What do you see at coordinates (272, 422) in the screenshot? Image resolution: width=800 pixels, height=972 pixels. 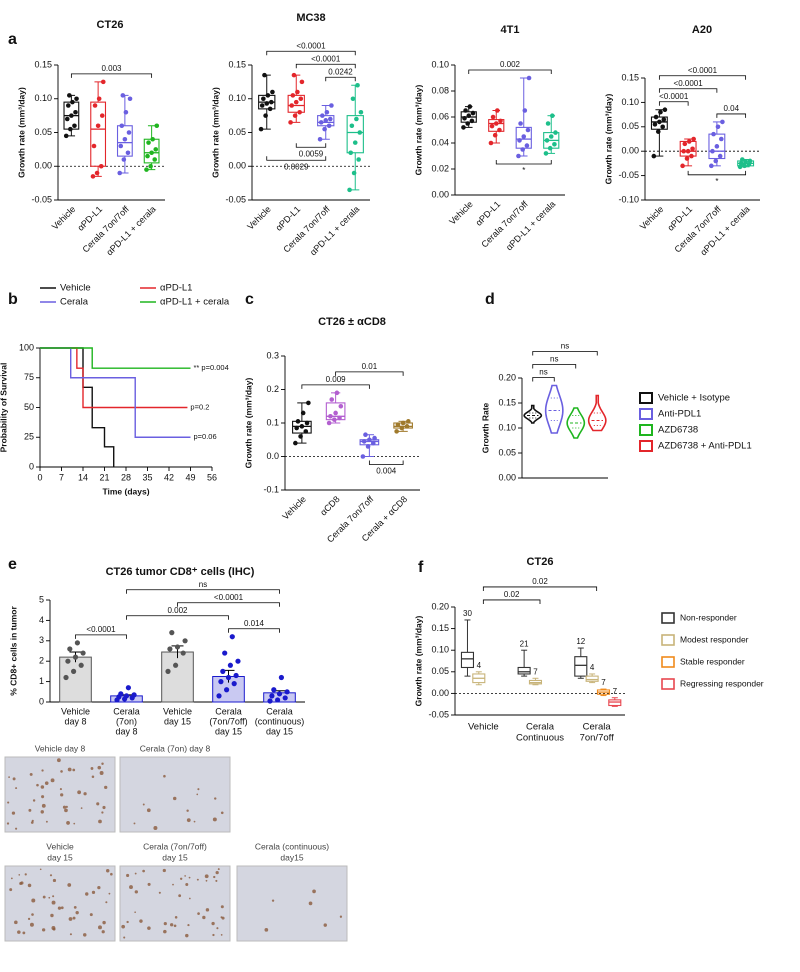 I see `y-tick-label: 0.1` at bounding box center [272, 422].